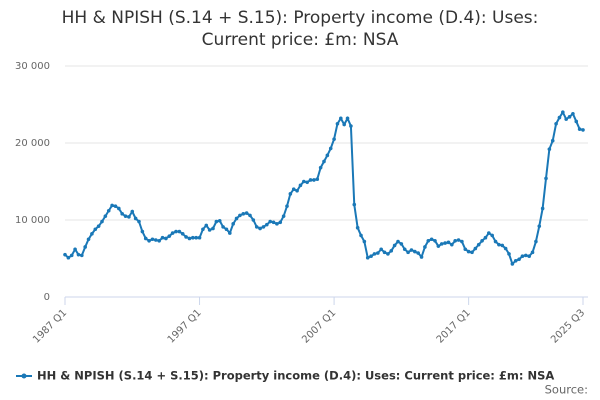 This screenshot has width=600, height=400. What do you see at coordinates (185, 326) in the screenshot?
I see `x-tick-label: 1997 Q1` at bounding box center [185, 326].